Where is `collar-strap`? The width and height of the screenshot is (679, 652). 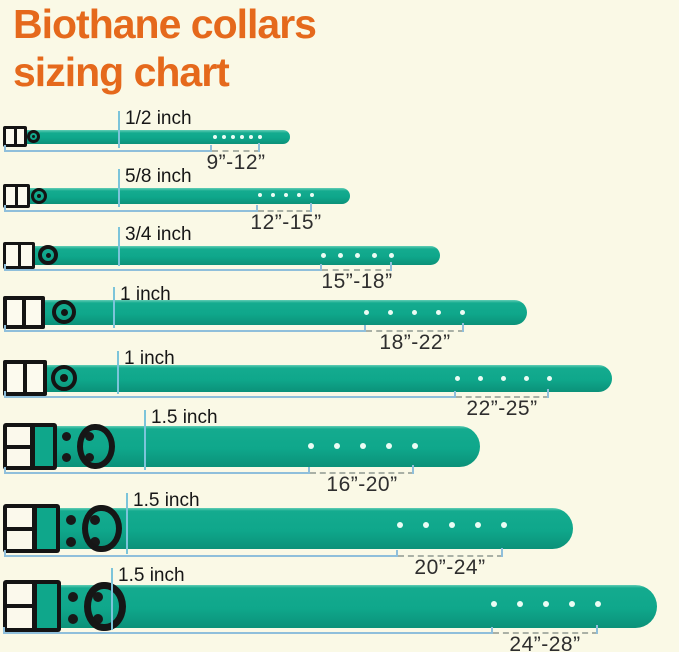
collar-strap is located at coordinates (308, 378).